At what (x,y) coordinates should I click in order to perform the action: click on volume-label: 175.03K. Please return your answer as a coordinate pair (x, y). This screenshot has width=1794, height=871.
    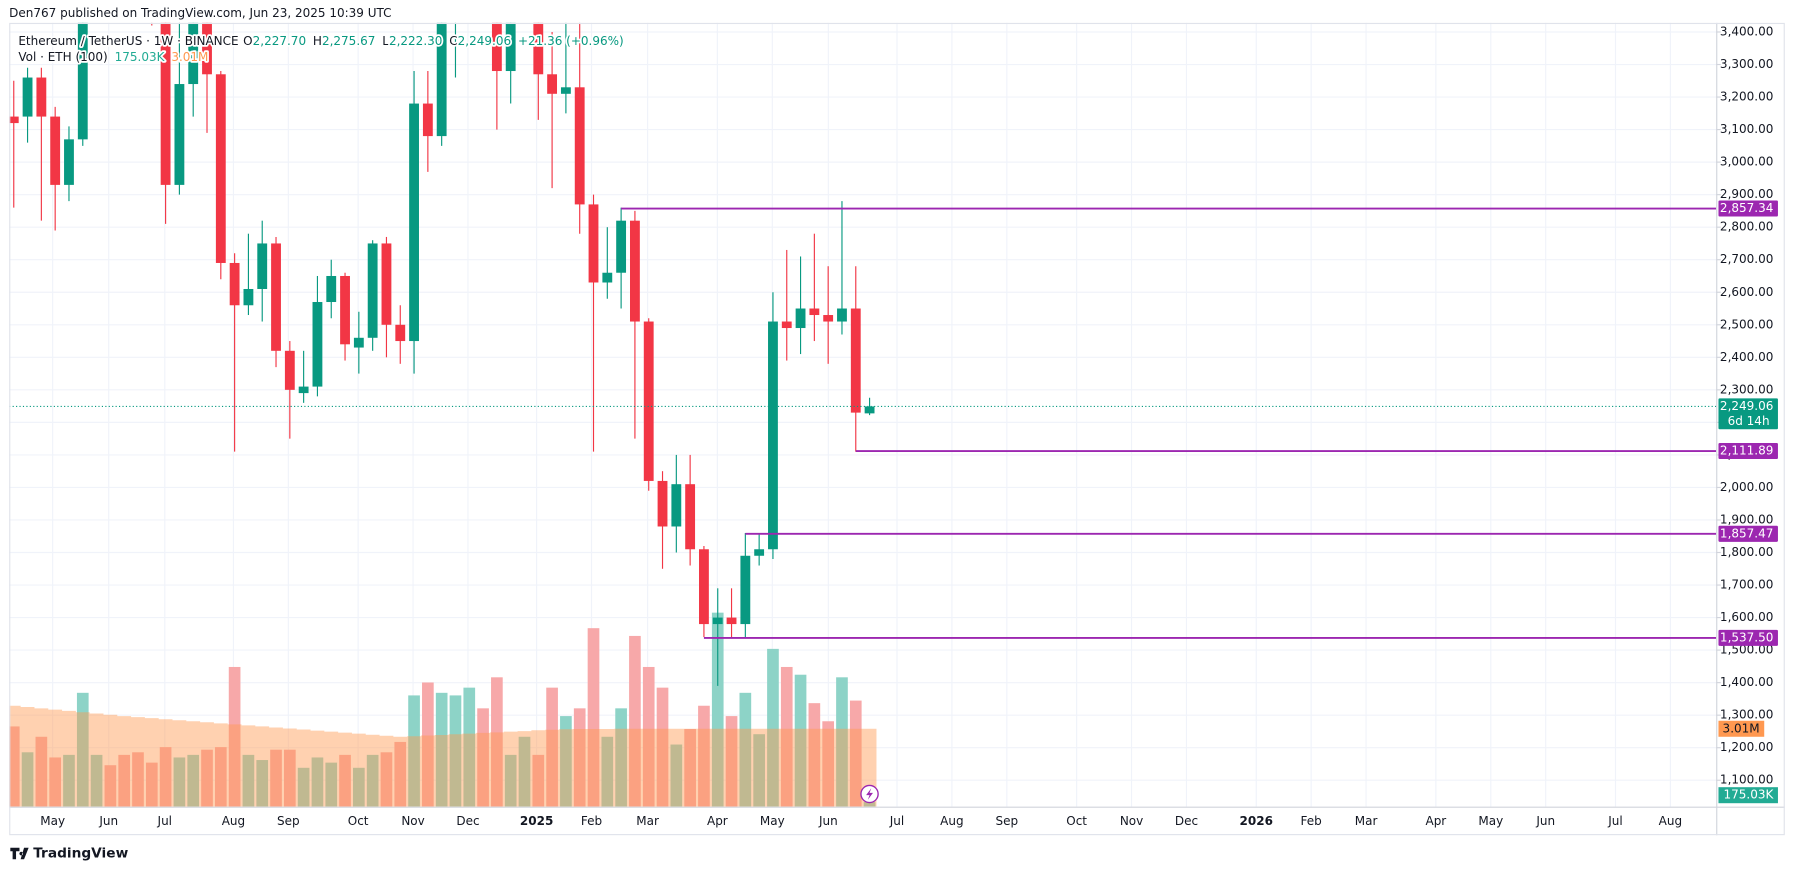
    Looking at the image, I should click on (1749, 795).